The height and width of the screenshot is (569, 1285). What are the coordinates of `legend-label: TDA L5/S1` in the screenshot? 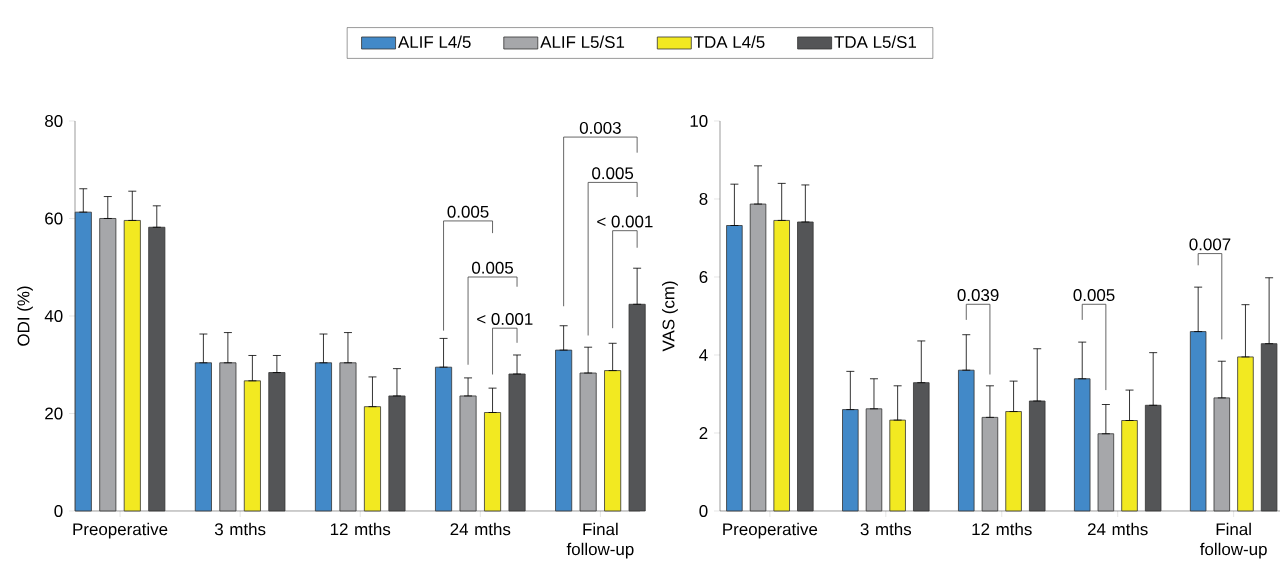 It's located at (875, 42).